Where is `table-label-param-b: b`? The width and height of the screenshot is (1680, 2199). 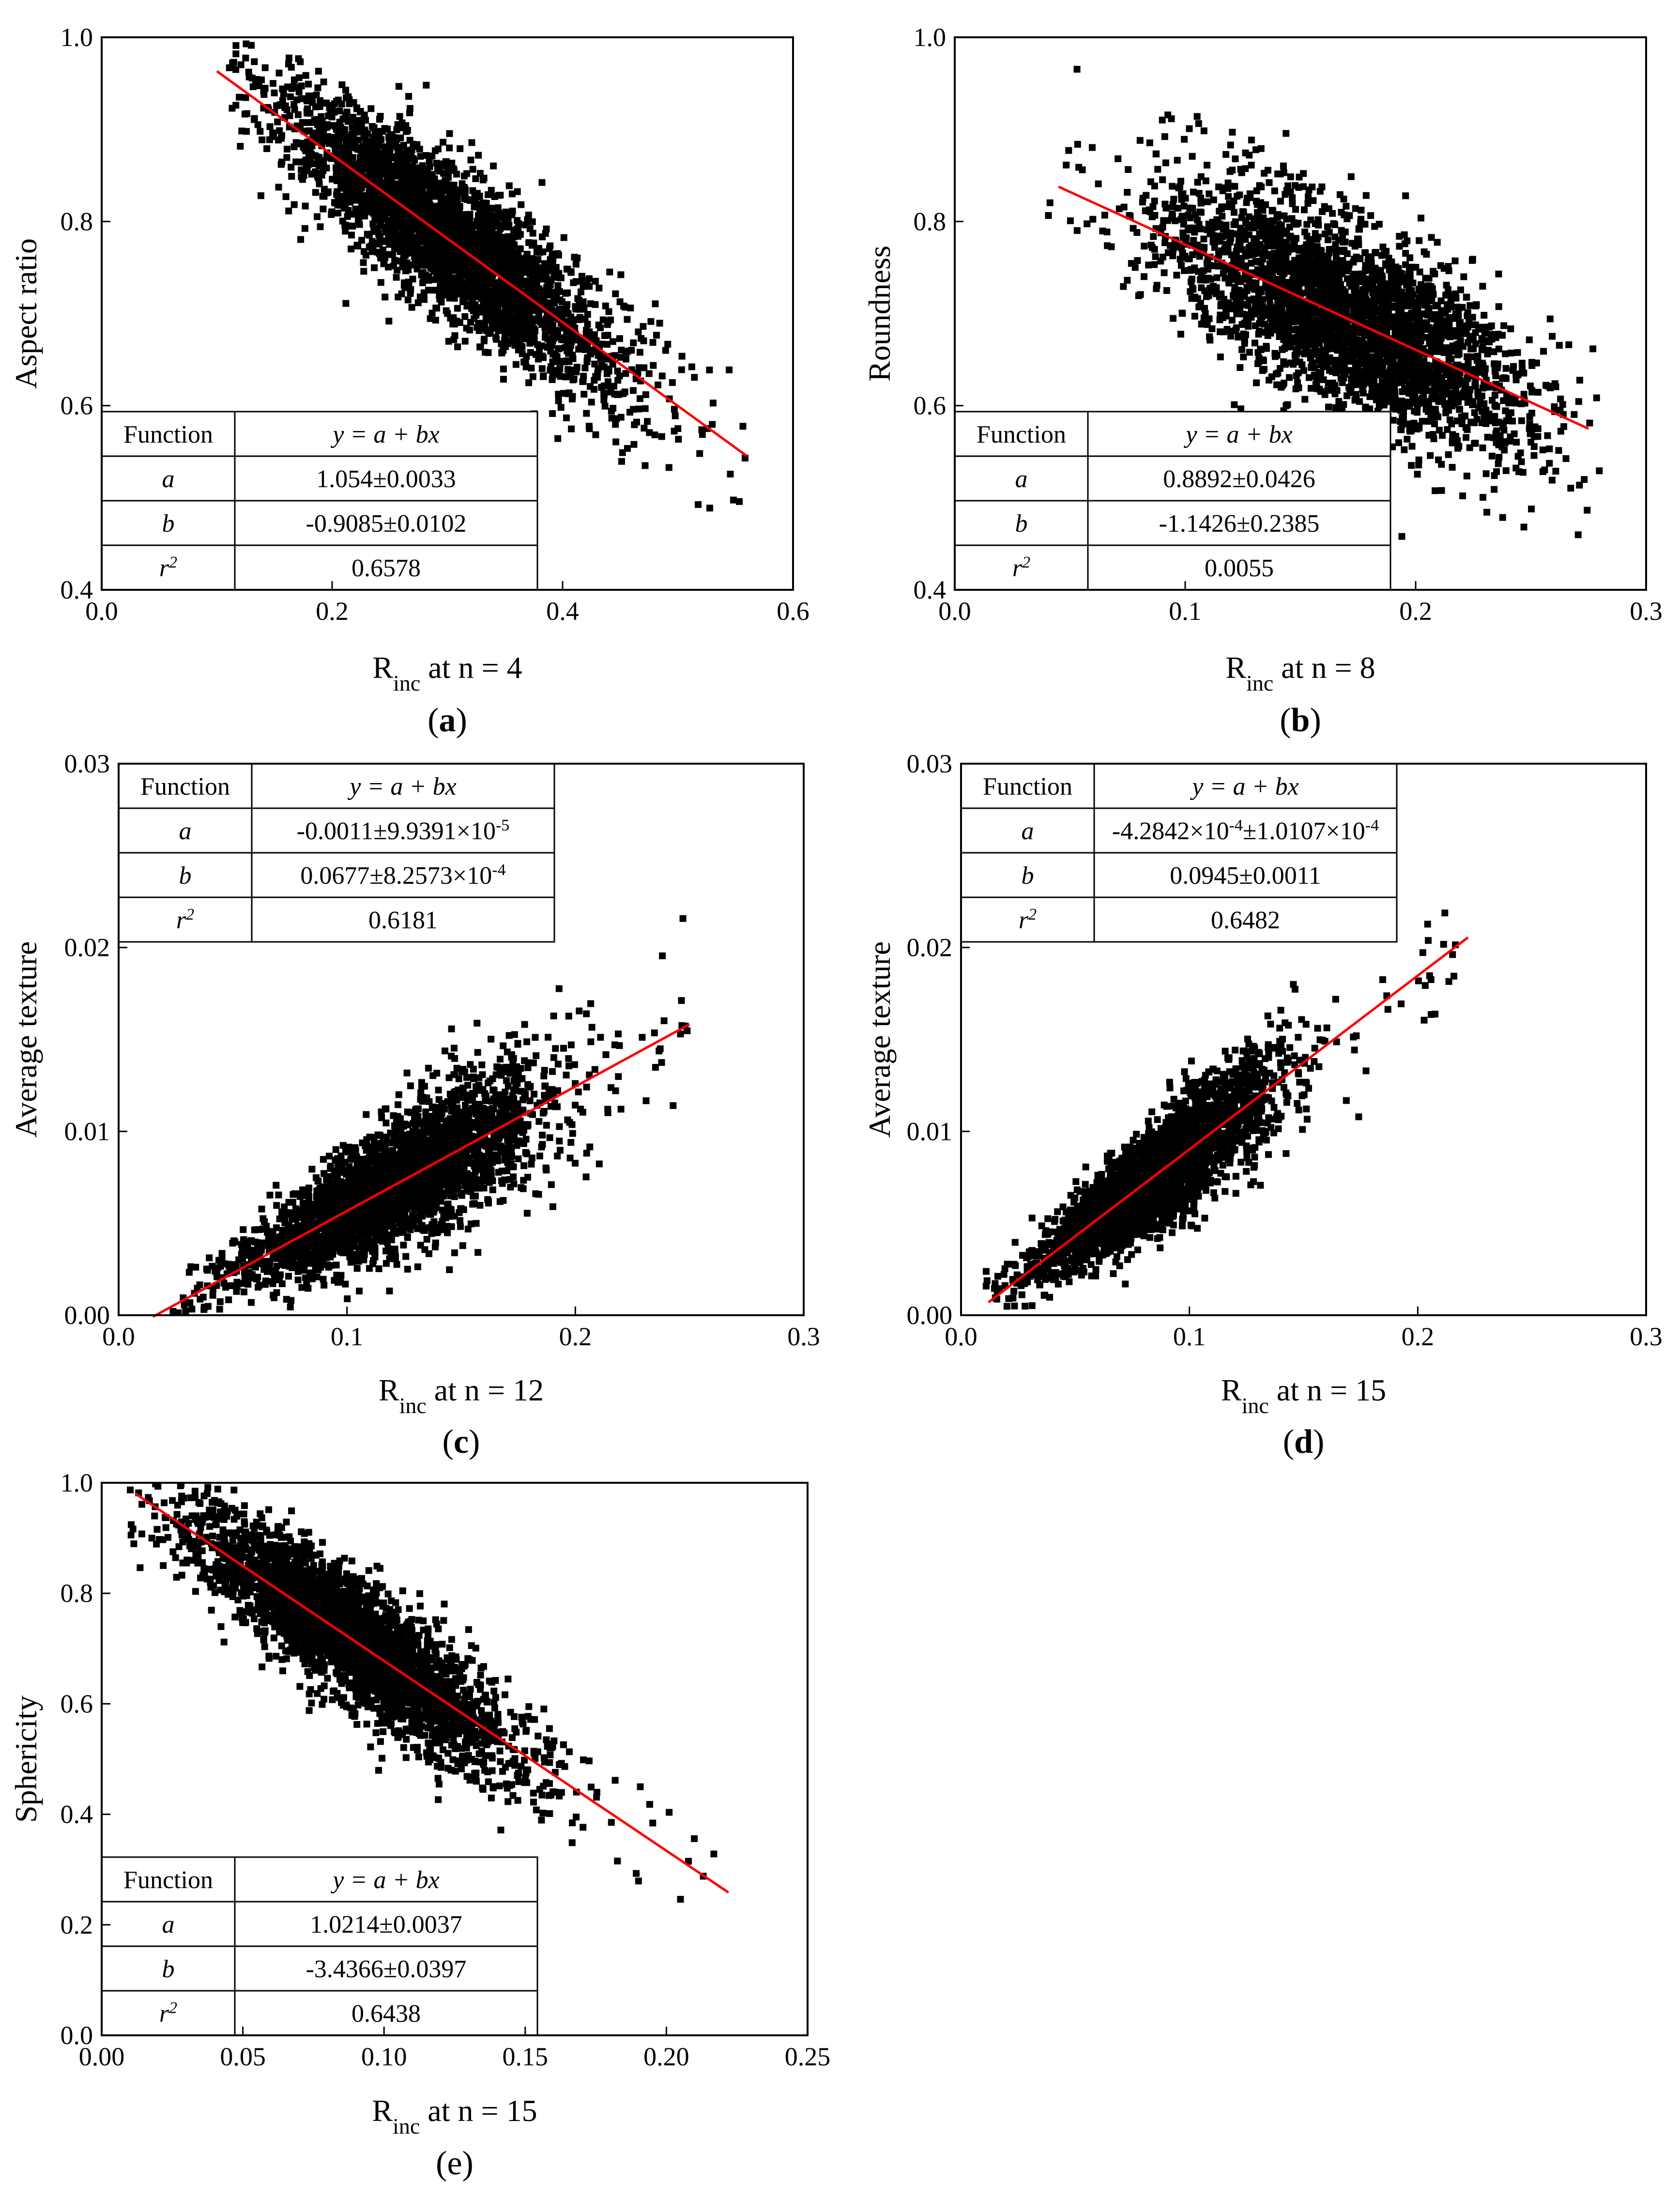
table-label-param-b: b is located at coordinates (169, 524).